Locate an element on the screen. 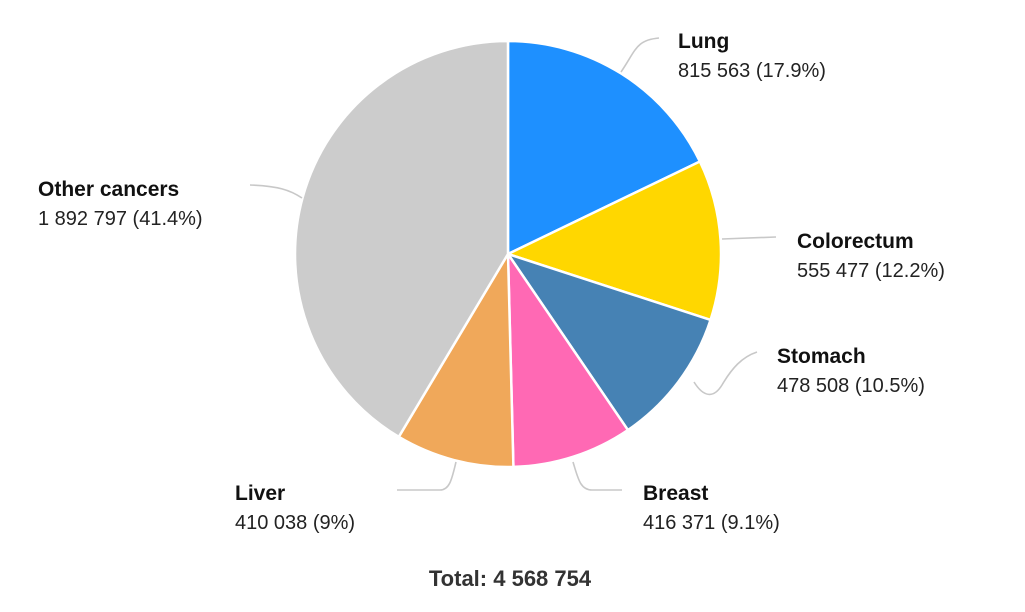  slice-label-value-other-cancers: 1 892 797 (41.4%) is located at coordinates (120, 219).